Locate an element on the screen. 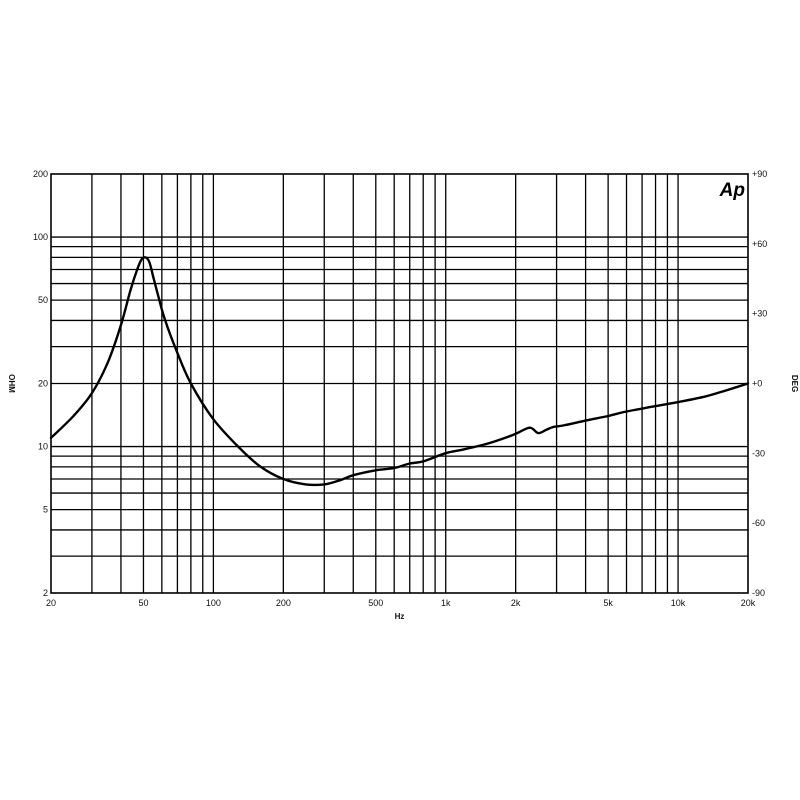 The height and width of the screenshot is (800, 800). y-right-tick-label: +60 is located at coordinates (759, 244).